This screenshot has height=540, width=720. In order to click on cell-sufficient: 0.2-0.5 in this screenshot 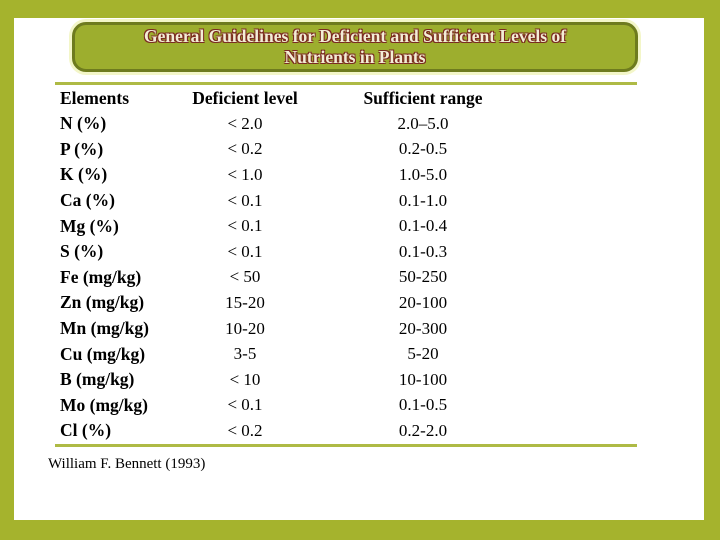, I will do `click(423, 149)`.